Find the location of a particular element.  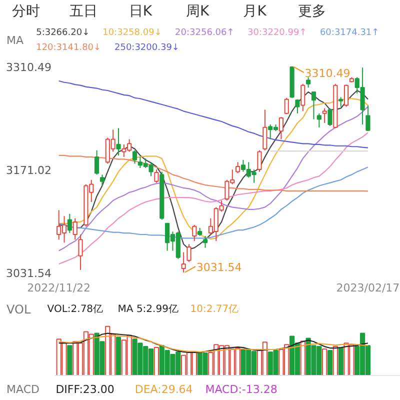

y-tick-label: 3031.54 is located at coordinates (29, 273).